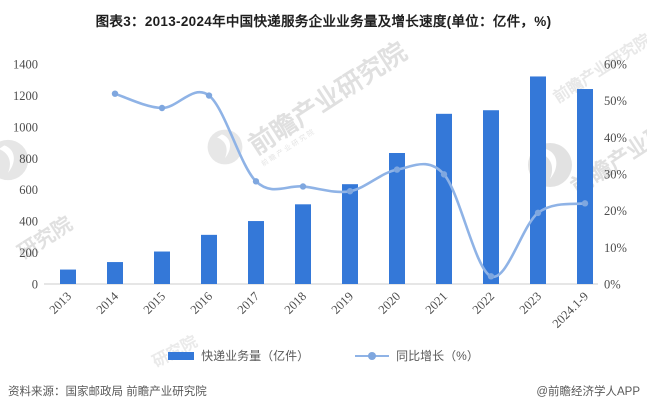 This screenshot has height=412, width=647. What do you see at coordinates (615, 65) in the screenshot?
I see `right-axis-tick: 60%` at bounding box center [615, 65].